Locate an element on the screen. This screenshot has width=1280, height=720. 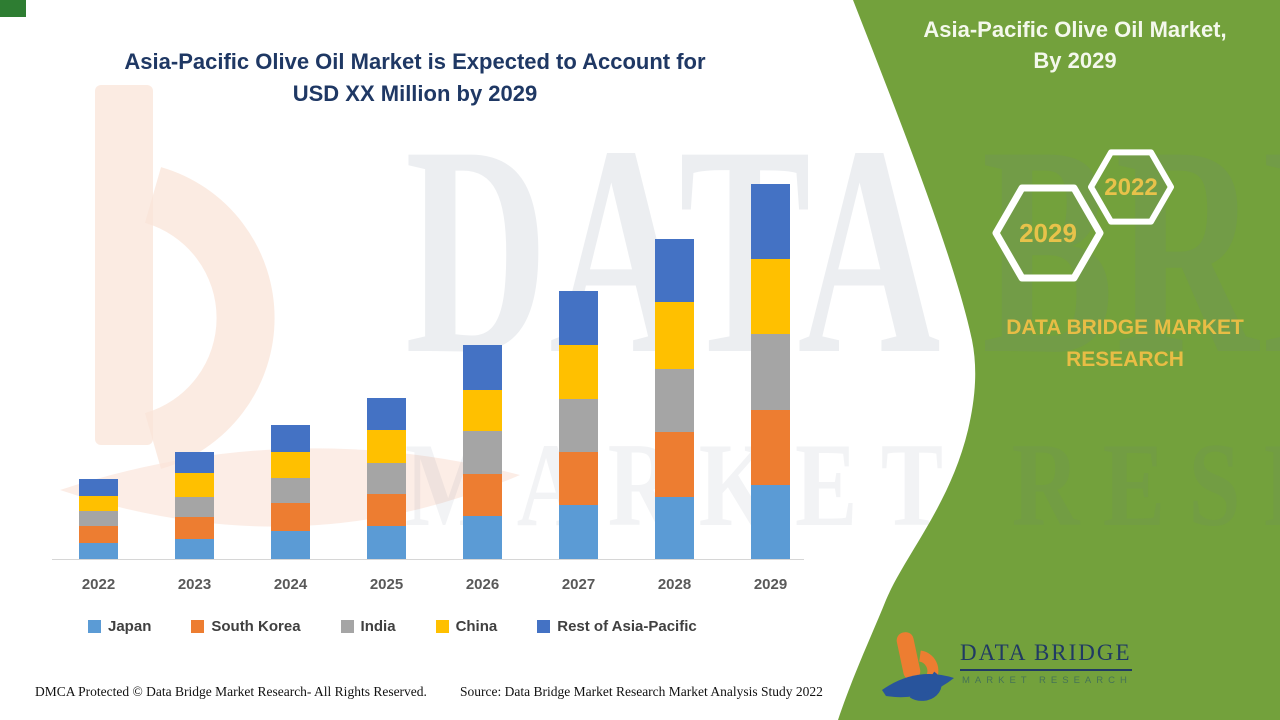
legend-label: South Korea is located at coordinates (256, 626).